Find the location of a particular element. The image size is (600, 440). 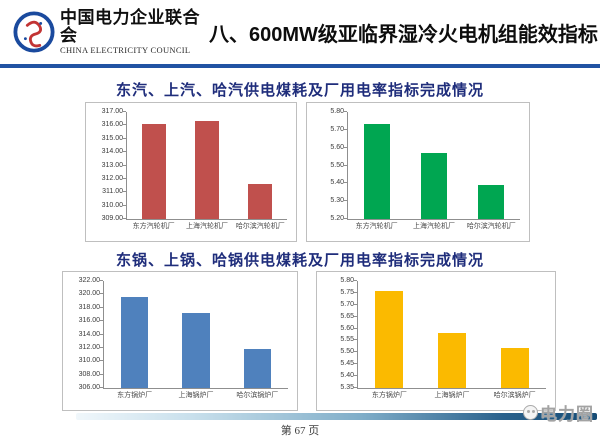

y-tick-label: 318.00 is located at coordinates (89, 307).